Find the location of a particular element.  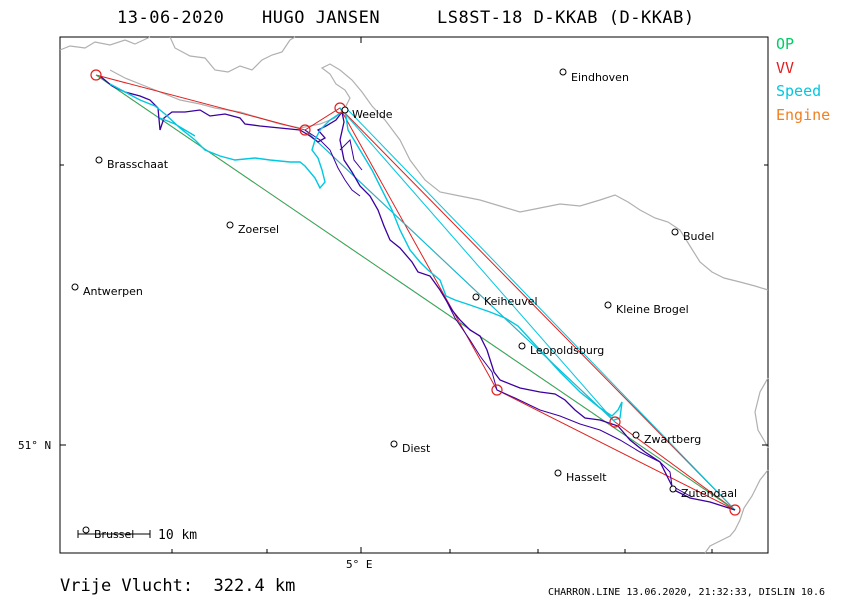

place-zoersel: Zoersel is located at coordinates (252, 228).